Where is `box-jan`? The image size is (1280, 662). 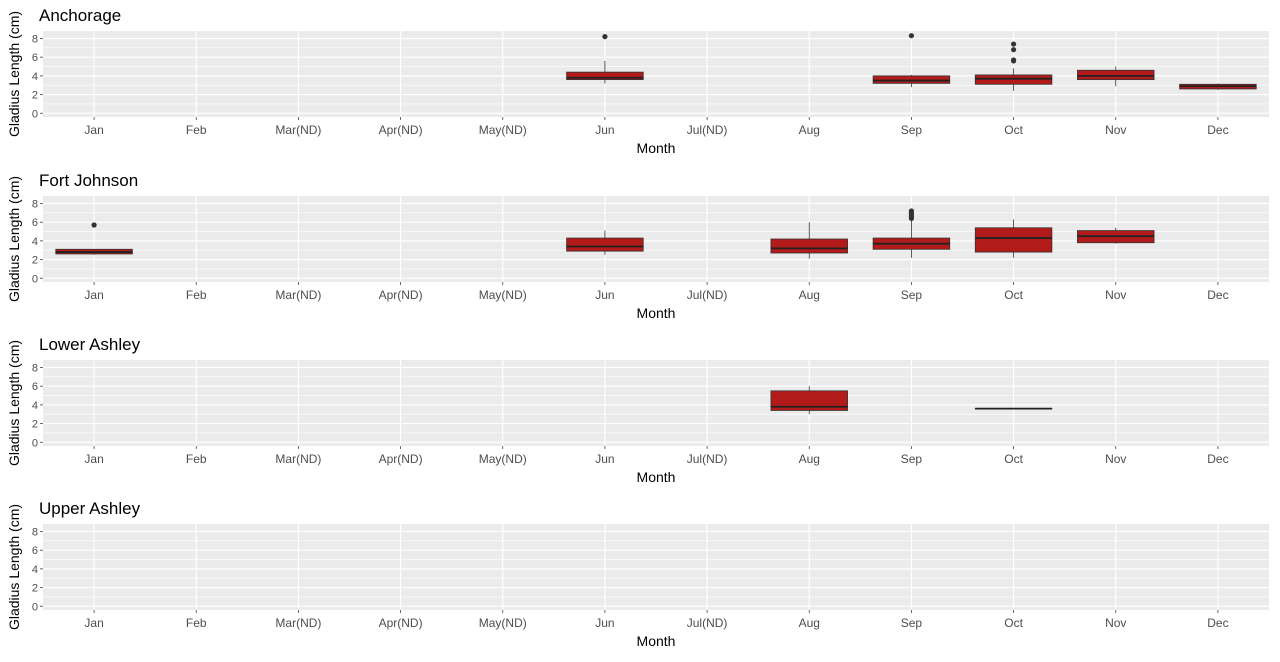 box-jan is located at coordinates (94, 238).